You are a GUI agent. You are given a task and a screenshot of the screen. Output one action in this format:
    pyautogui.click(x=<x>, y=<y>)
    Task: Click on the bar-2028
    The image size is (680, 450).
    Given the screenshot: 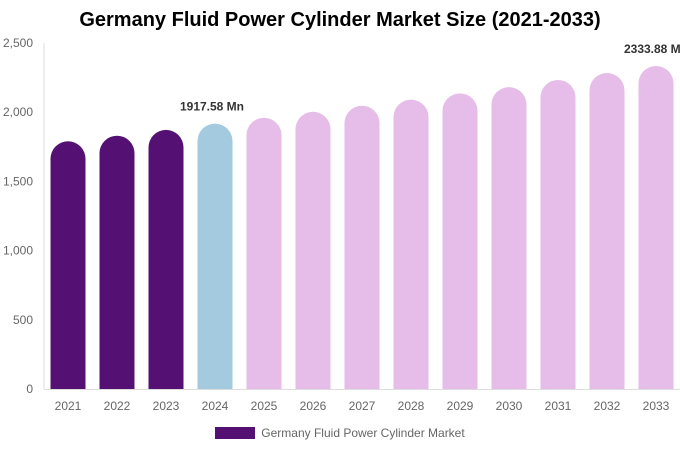 What is the action you would take?
    pyautogui.click(x=411, y=244)
    